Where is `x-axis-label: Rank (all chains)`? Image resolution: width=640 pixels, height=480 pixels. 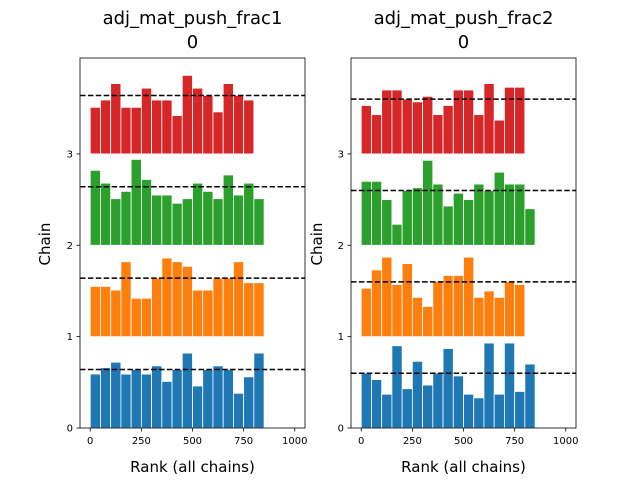
x-axis-label: Rank (all chains) is located at coordinates (192, 467).